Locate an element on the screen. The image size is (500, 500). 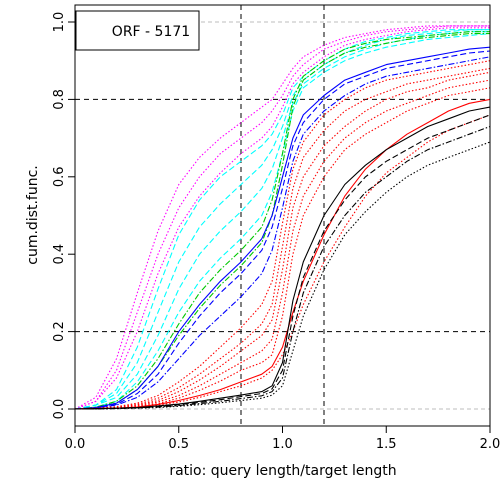
x-tick-label: 1.5 is located at coordinates (386, 444).